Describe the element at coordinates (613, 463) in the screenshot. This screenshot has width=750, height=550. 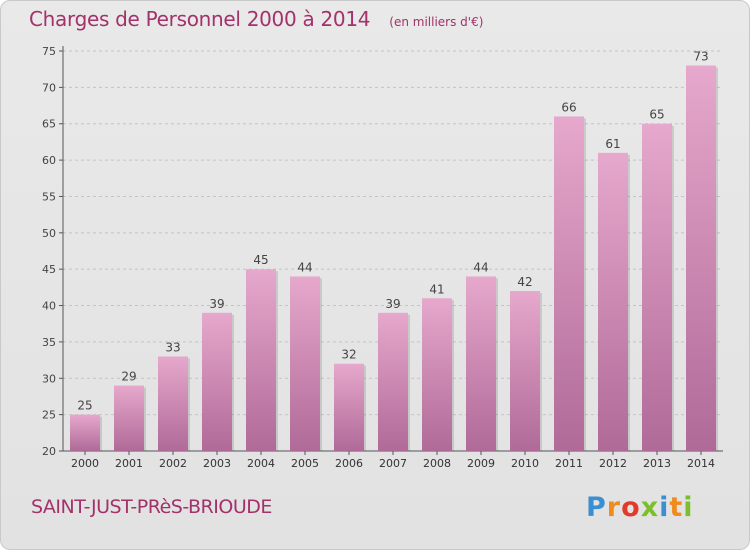
I see `x-tick-label: 2012` at that location.